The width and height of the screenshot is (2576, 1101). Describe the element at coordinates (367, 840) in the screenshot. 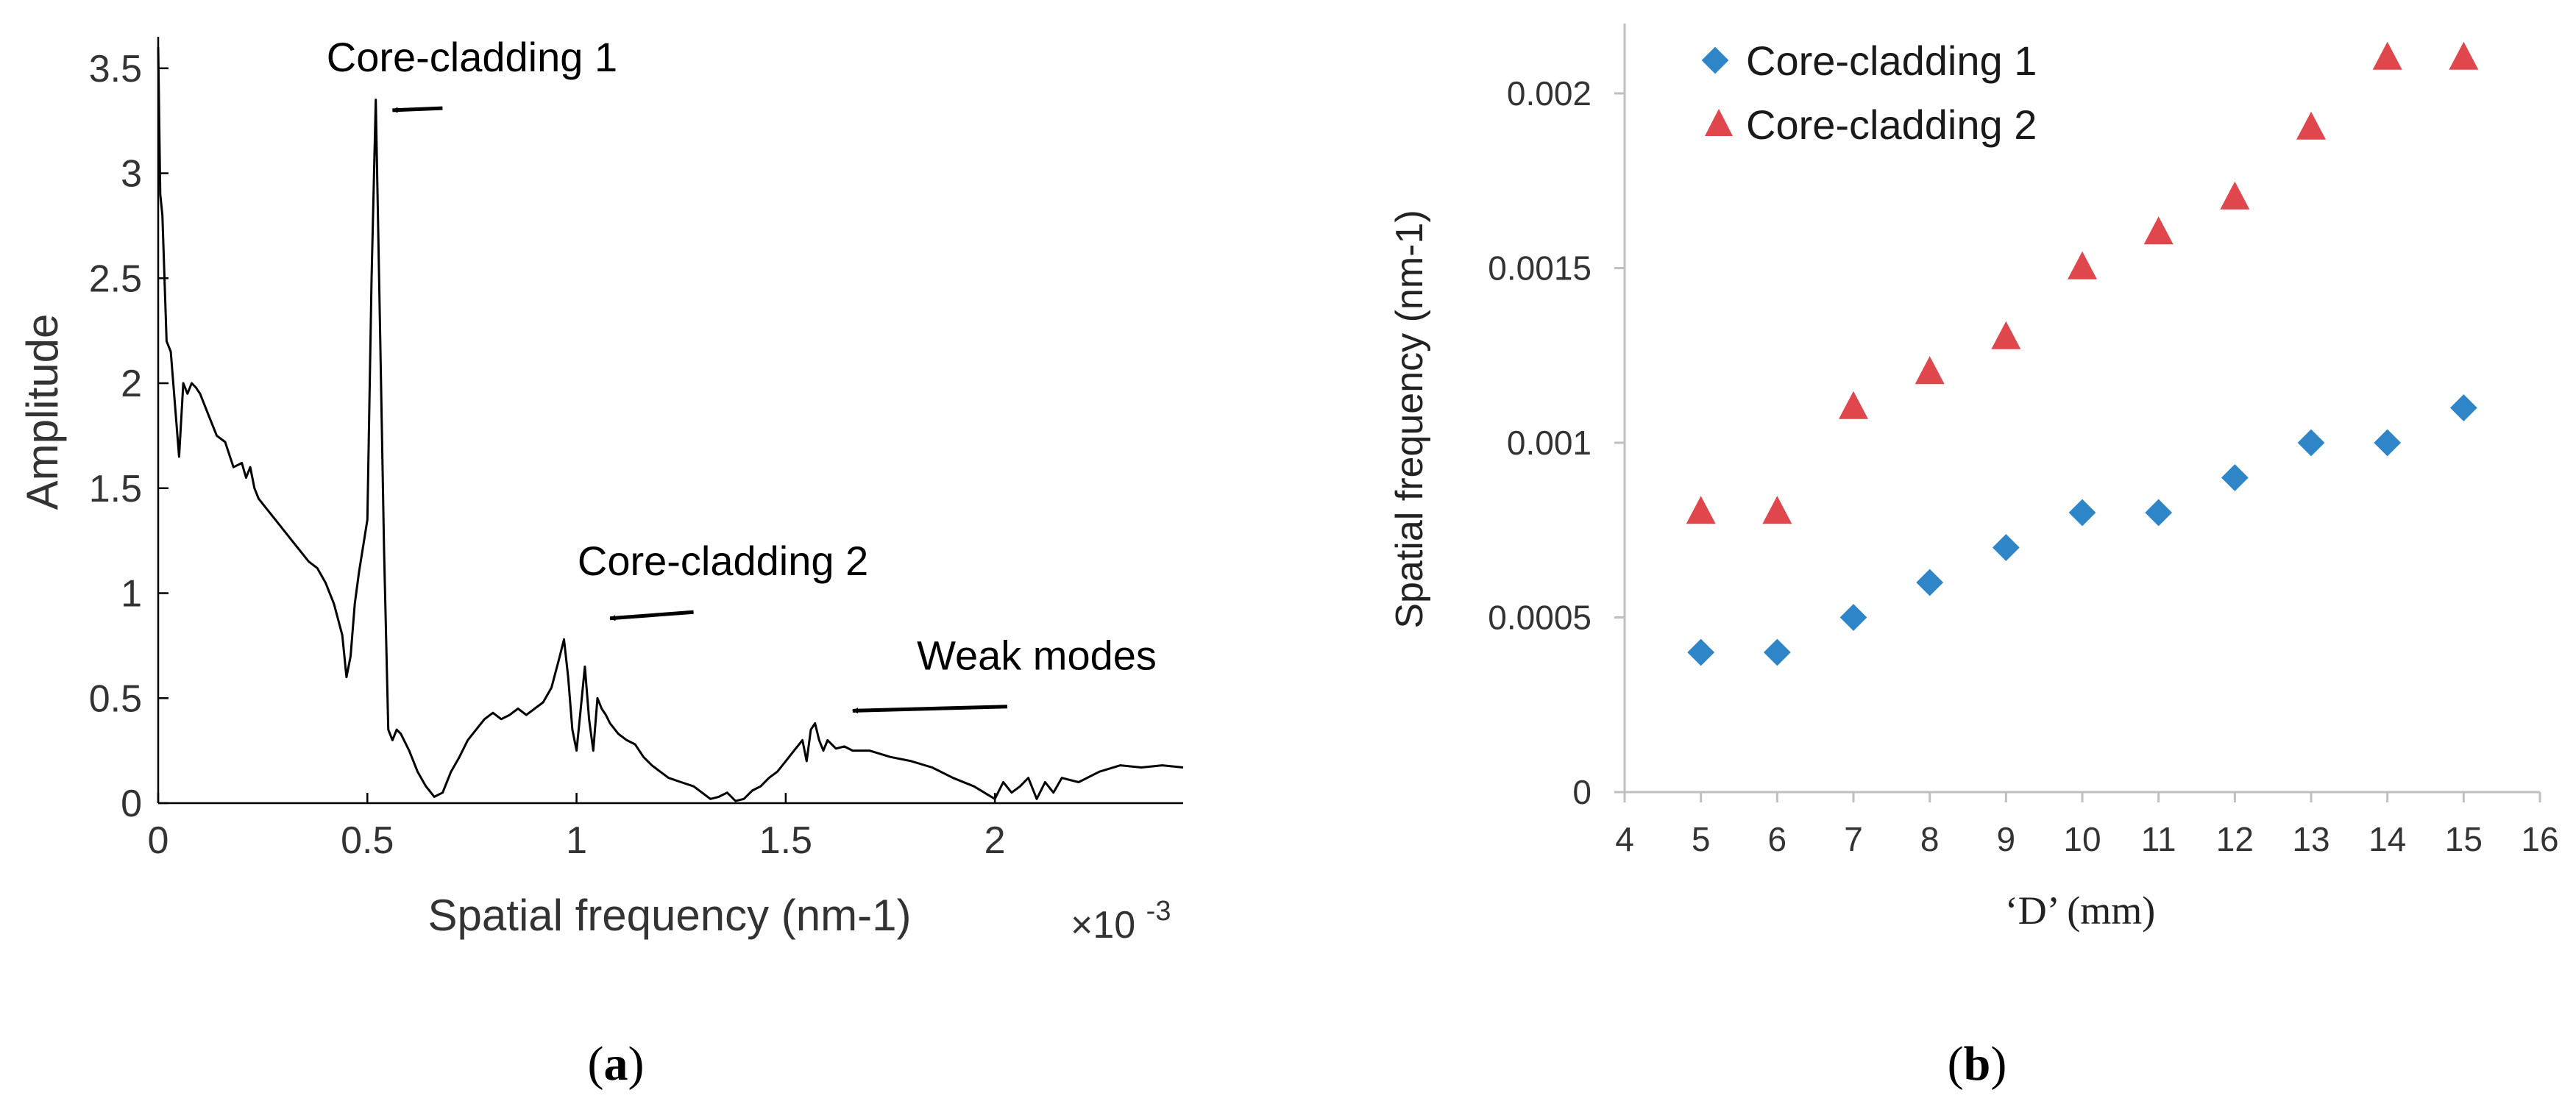

I see `panel-a-x-tick-label: 0.5` at that location.